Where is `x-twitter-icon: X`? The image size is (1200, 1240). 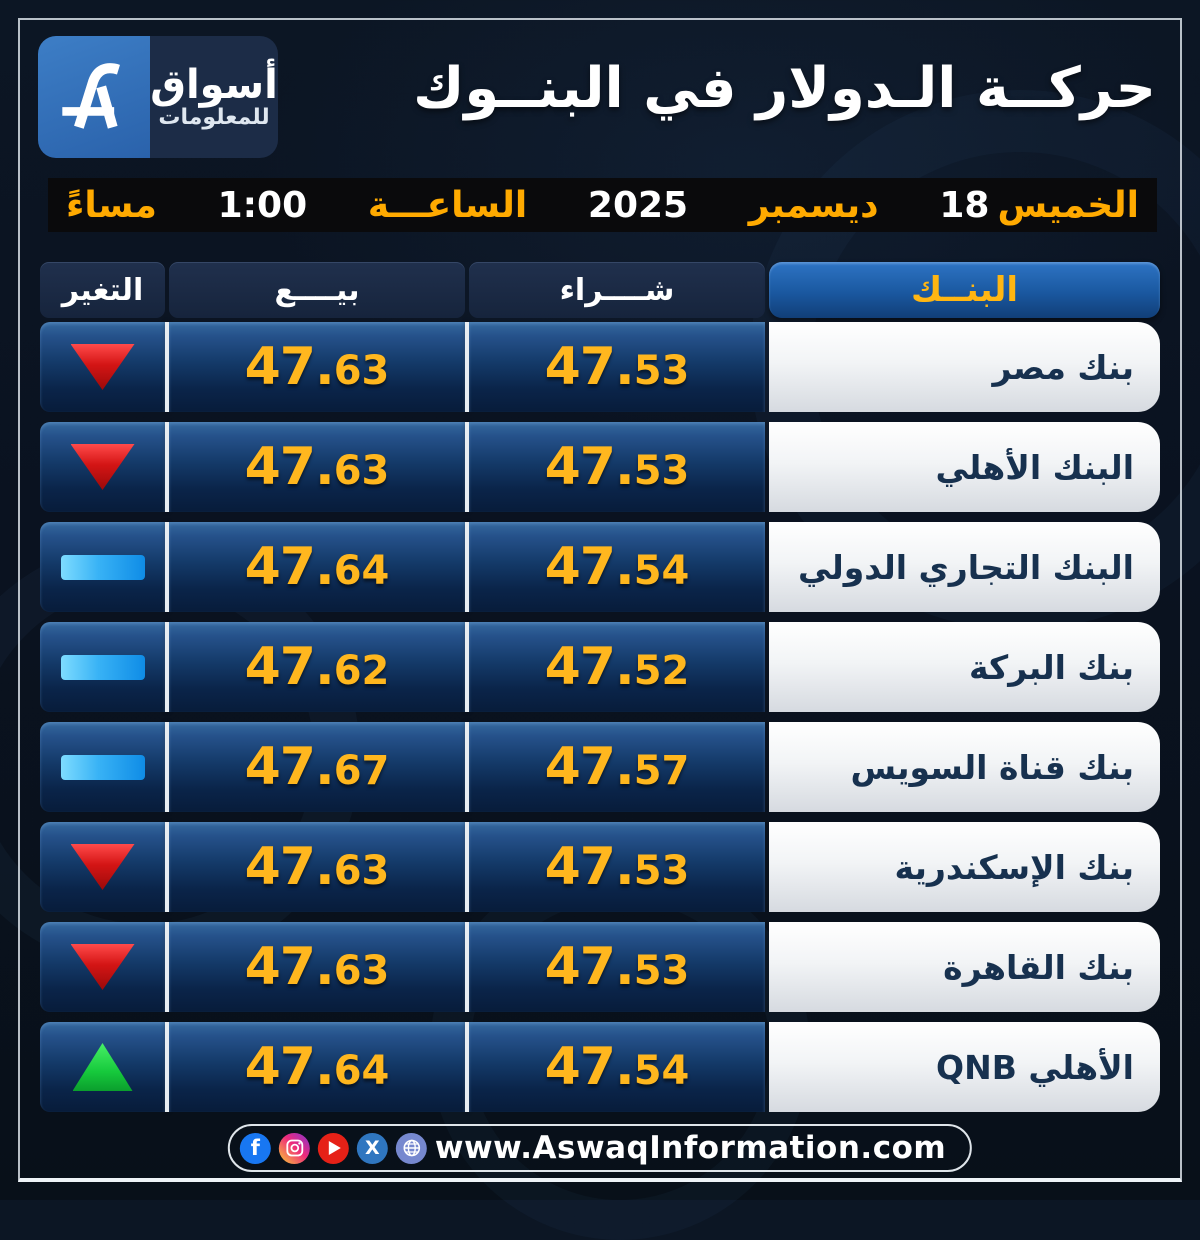 x-twitter-icon: X is located at coordinates (372, 1148).